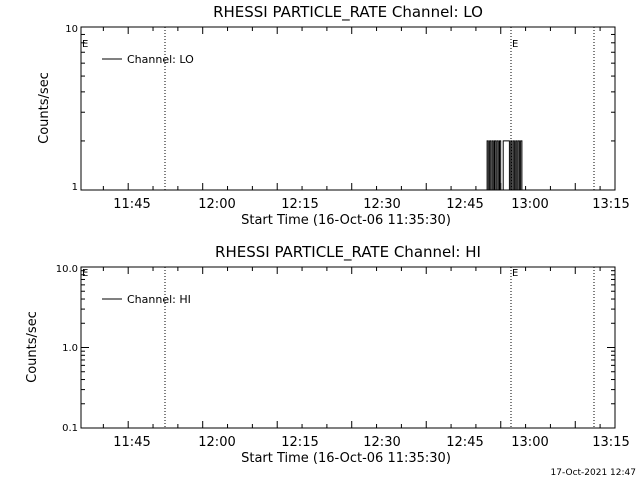 The image size is (640, 480). I want to click on panel-lo-x-tick-label: 12:45, so click(464, 204).